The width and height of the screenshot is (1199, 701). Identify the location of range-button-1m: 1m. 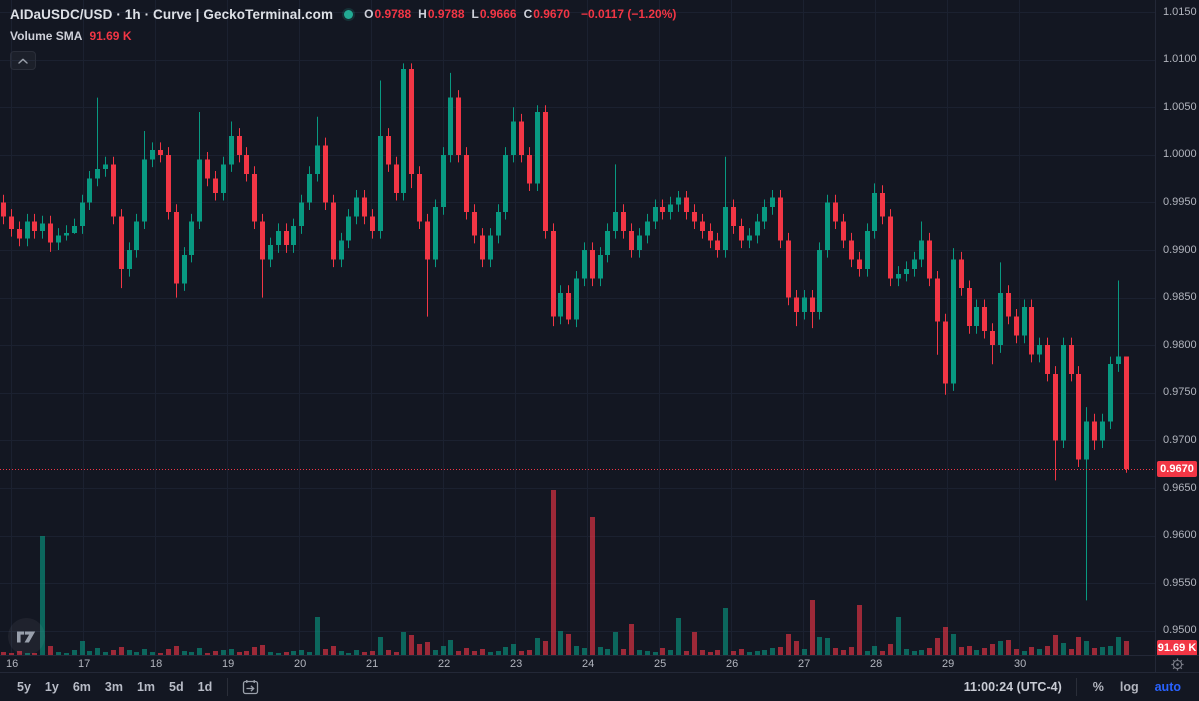
(146, 687).